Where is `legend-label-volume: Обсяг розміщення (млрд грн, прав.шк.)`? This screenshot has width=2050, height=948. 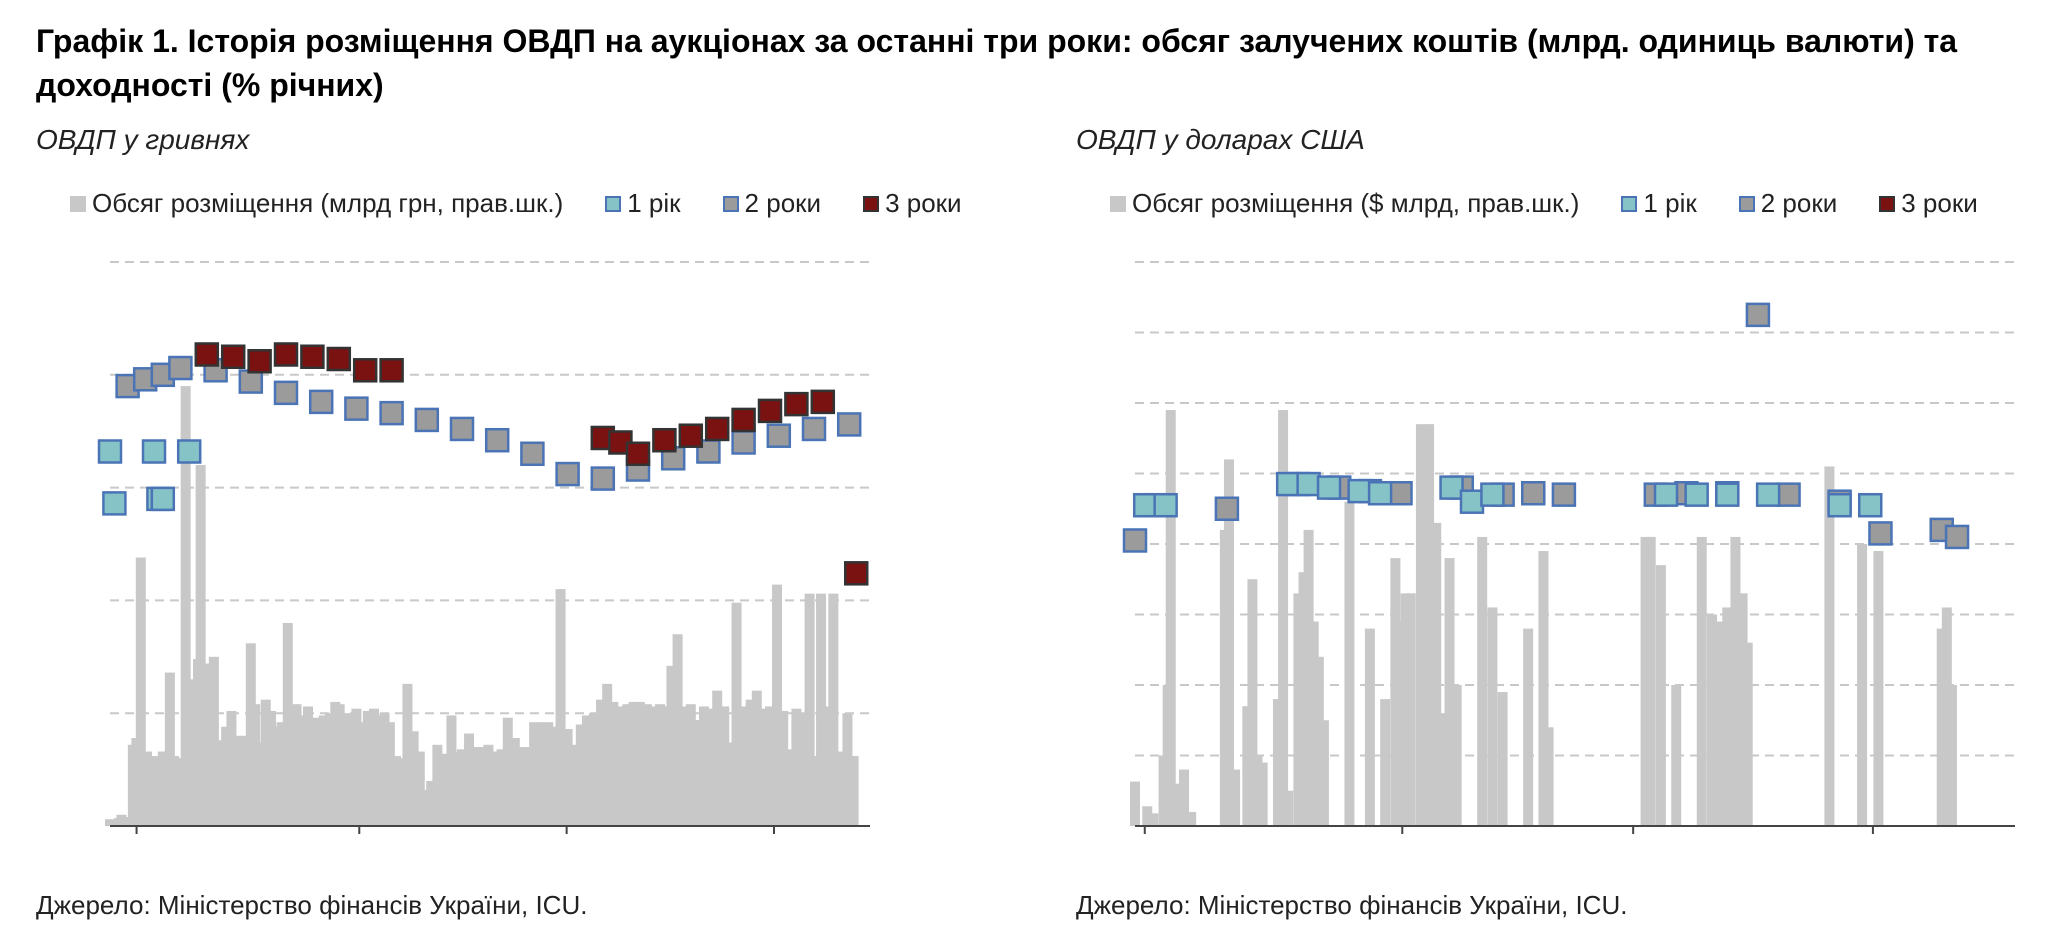 legend-label-volume: Обсяг розміщення (млрд грн, прав.шк.) is located at coordinates (328, 203).